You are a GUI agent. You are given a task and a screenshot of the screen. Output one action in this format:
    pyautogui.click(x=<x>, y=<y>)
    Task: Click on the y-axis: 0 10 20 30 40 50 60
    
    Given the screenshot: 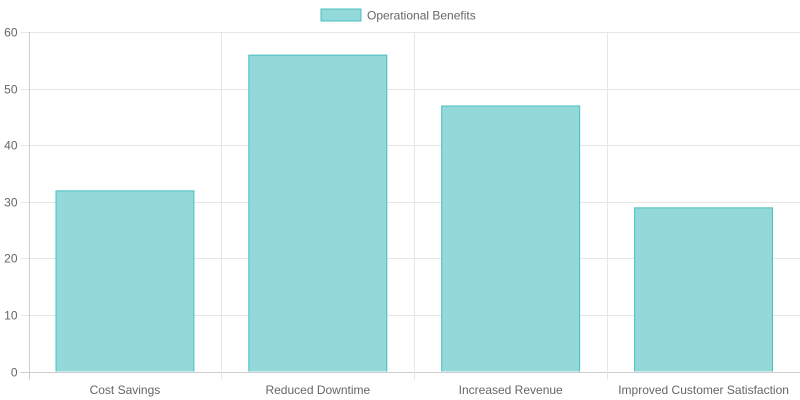 What is the action you would take?
    pyautogui.click(x=11, y=203)
    